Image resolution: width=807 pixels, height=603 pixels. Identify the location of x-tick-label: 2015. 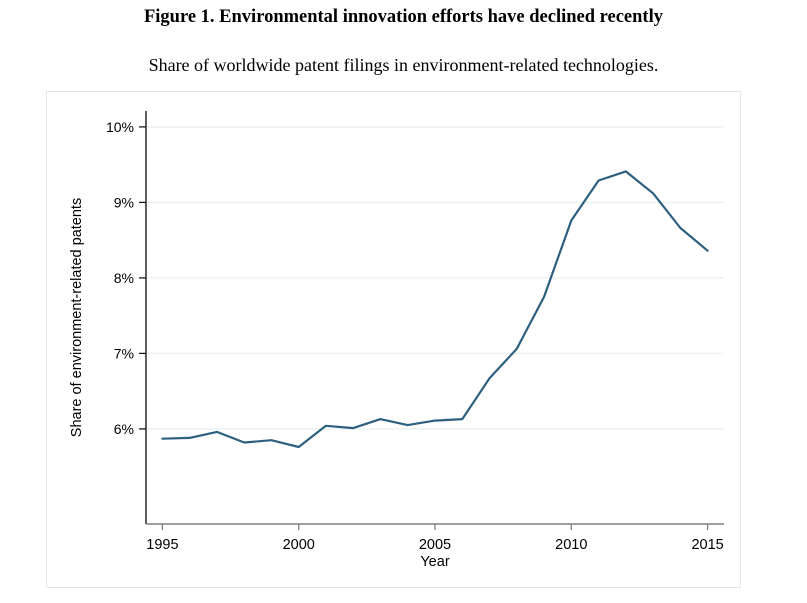
(707, 545).